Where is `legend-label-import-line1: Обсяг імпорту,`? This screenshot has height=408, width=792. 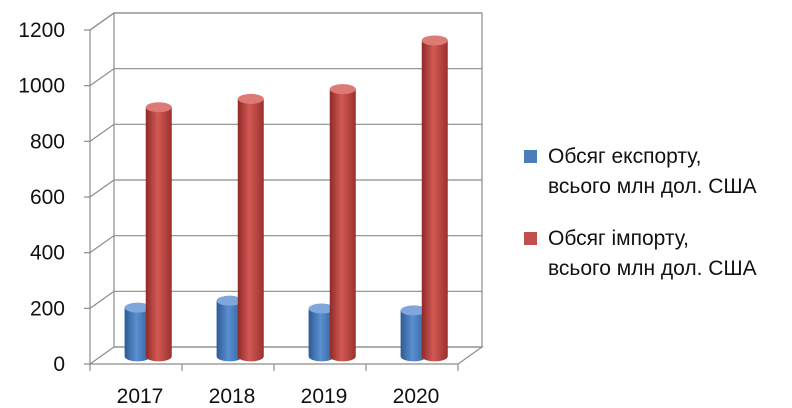 legend-label-import-line1: Обсяг імпорту, is located at coordinates (618, 238).